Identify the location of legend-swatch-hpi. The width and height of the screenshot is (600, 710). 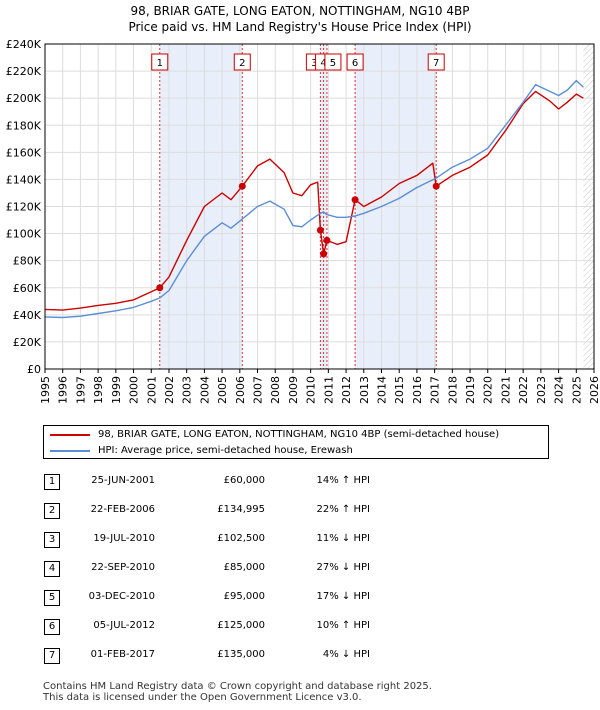
(70, 451).